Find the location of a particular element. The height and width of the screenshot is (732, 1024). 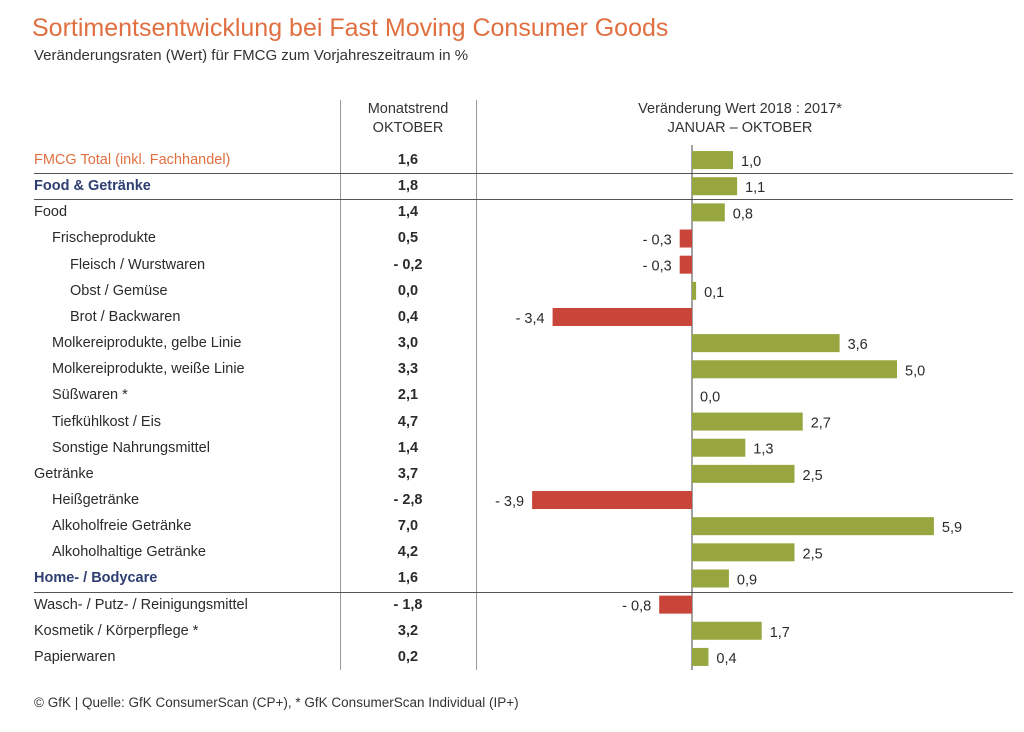

monthly-trend-value: 3,3 is located at coordinates (408, 369).